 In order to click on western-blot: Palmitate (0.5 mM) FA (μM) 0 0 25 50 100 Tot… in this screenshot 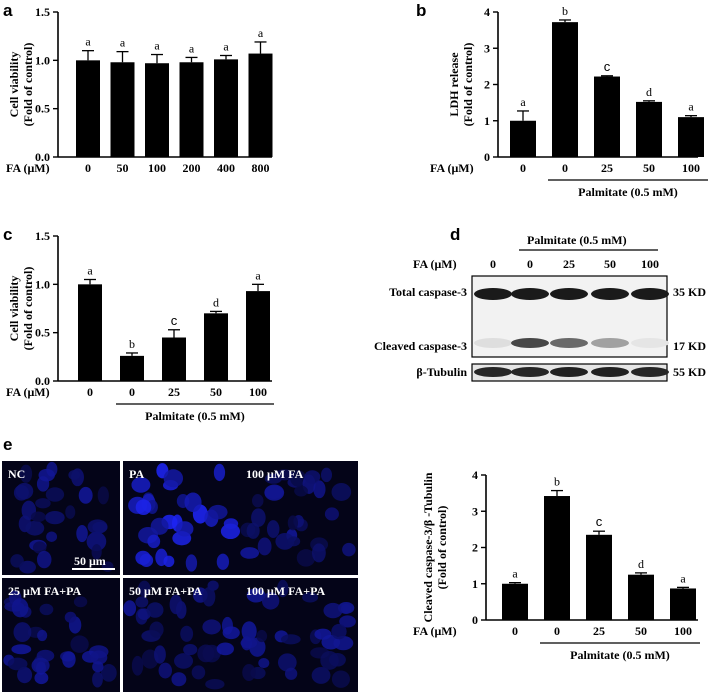, I will do `click(540, 307)`.